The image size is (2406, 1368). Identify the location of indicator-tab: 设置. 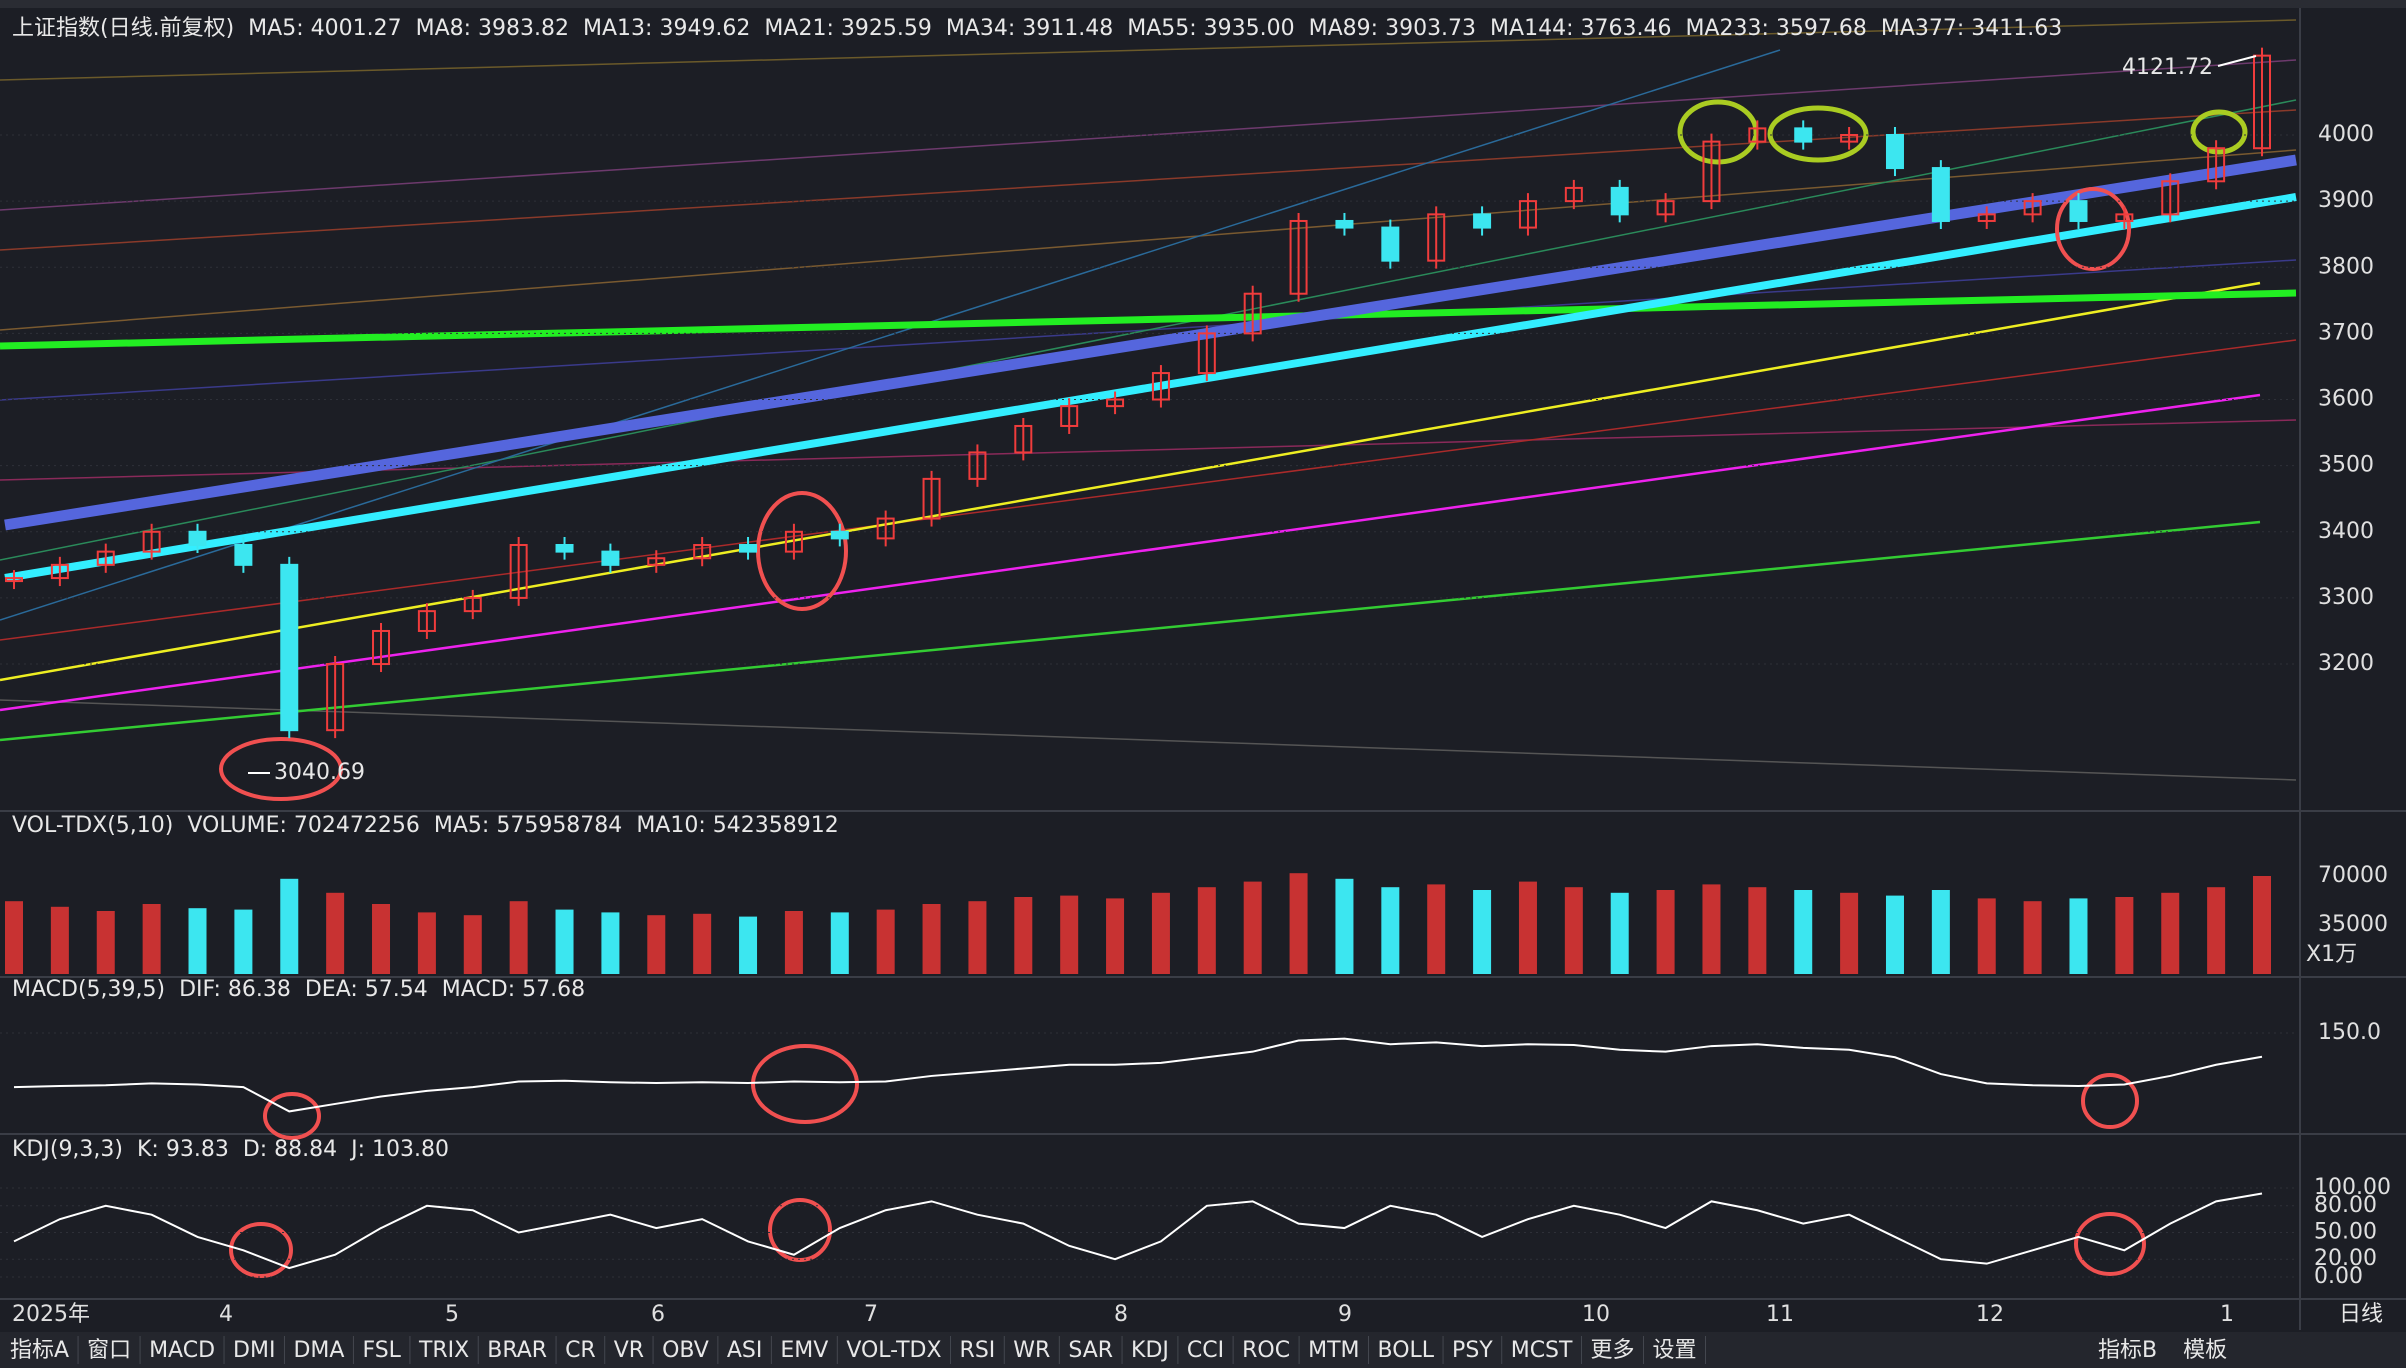
(1674, 1350).